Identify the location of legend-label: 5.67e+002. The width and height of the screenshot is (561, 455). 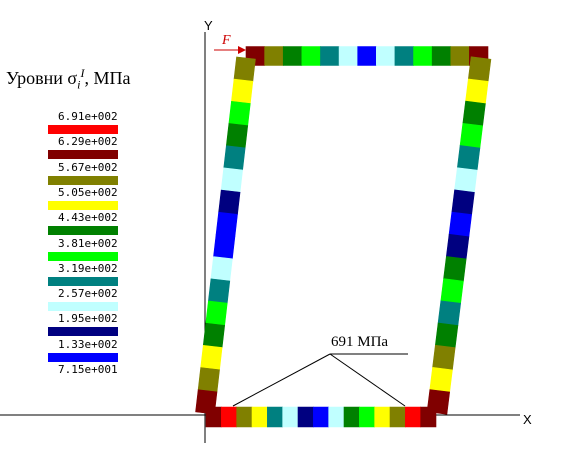
(88, 167).